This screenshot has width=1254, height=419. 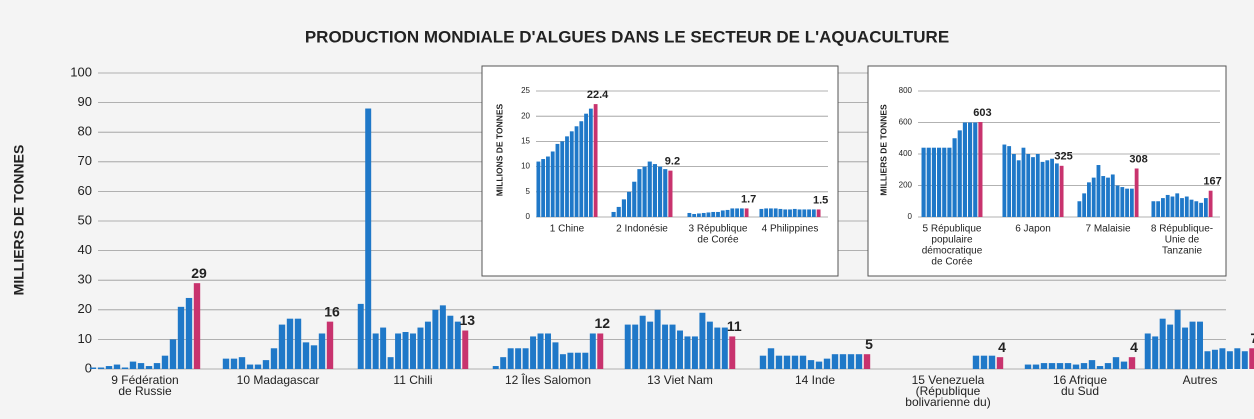 I want to click on group-label: Unie de, so click(x=1182, y=240).